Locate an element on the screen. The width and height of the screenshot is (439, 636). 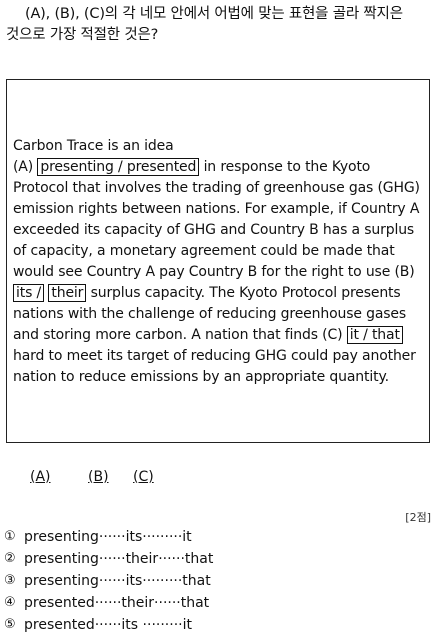
choice-box-c: it / that is located at coordinates (374, 335).